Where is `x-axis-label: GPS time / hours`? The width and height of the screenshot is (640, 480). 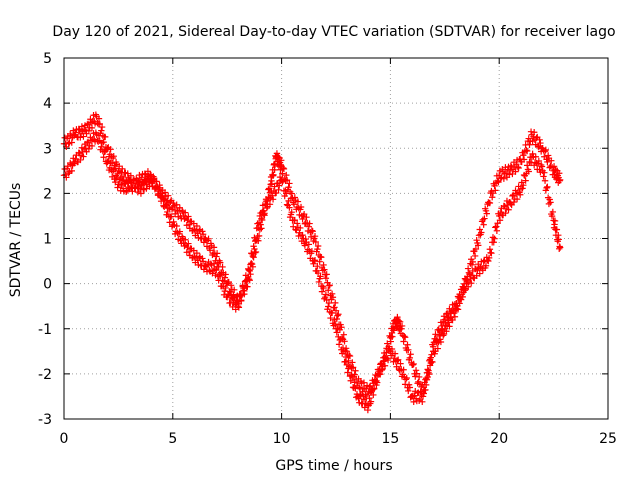
x-axis-label: GPS time / hours is located at coordinates (333, 466).